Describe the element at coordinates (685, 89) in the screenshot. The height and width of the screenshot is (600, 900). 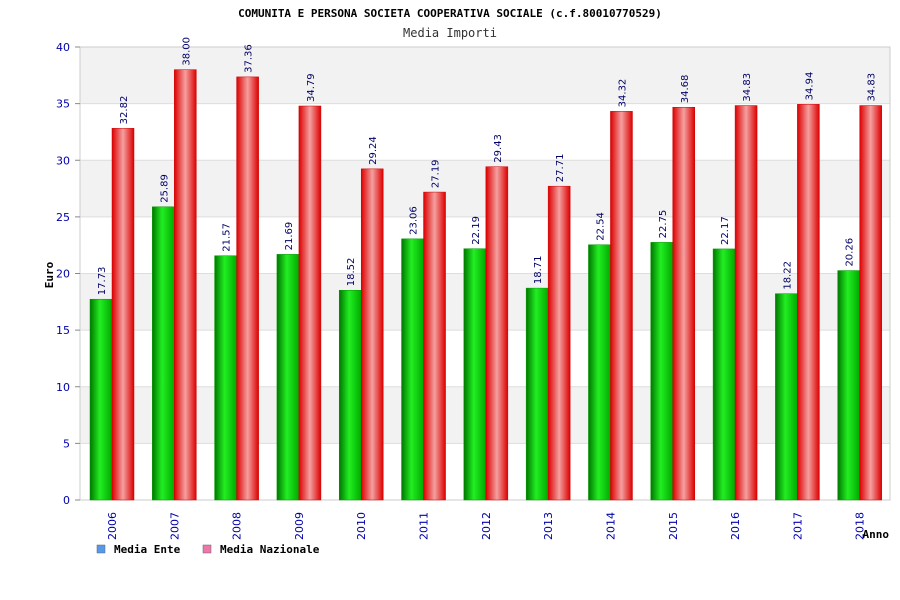
I see `data-label: 34.68` at that location.